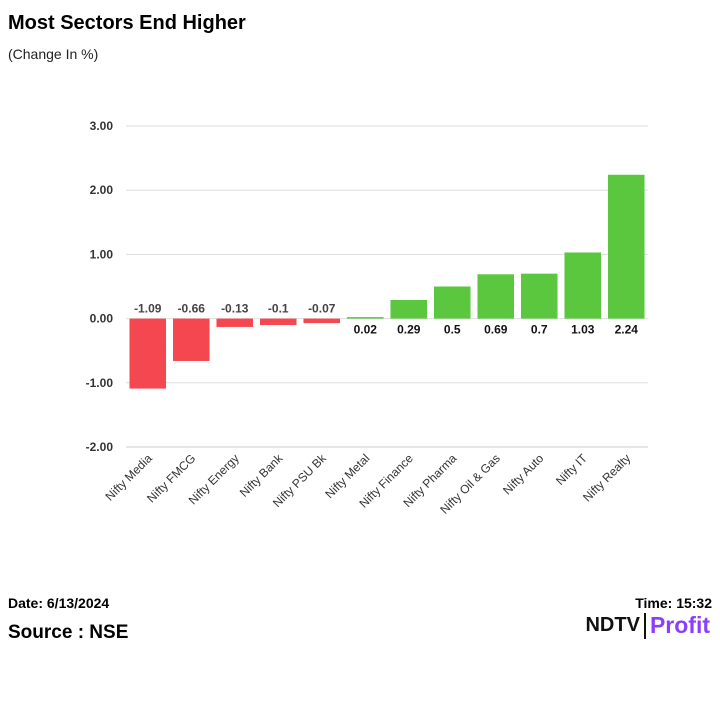 Image resolution: width=720 pixels, height=720 pixels. What do you see at coordinates (644, 625) in the screenshot?
I see `logo-divider` at bounding box center [644, 625].